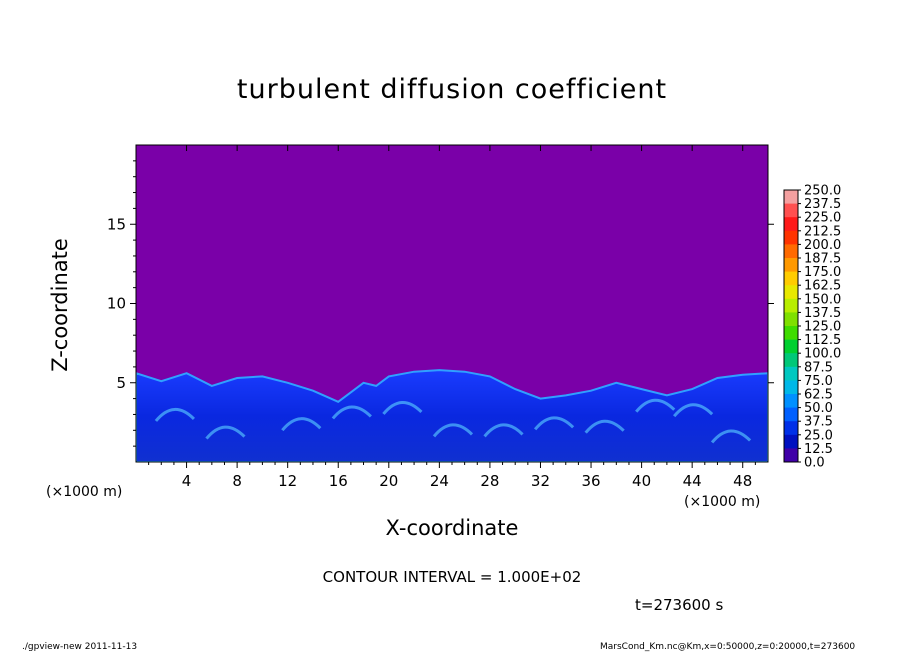 The image size is (904, 654). Describe the element at coordinates (692, 481) in the screenshot. I see `x-tick-label: 44` at that location.